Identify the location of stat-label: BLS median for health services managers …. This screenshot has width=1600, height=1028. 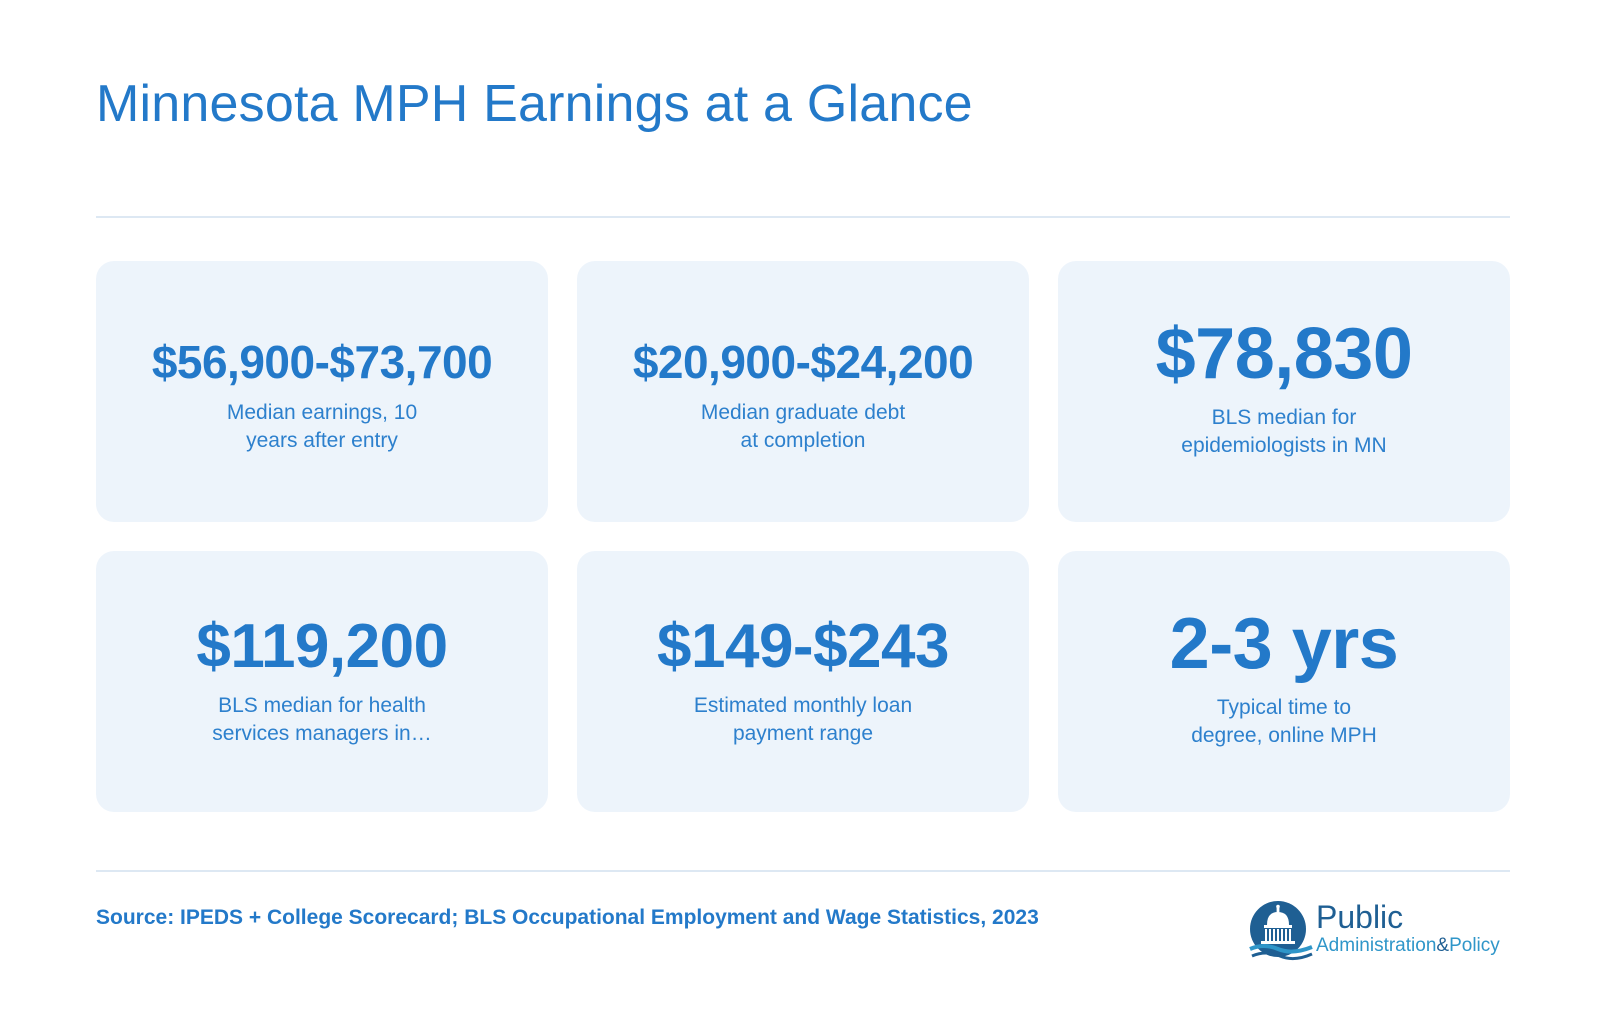
(321, 720).